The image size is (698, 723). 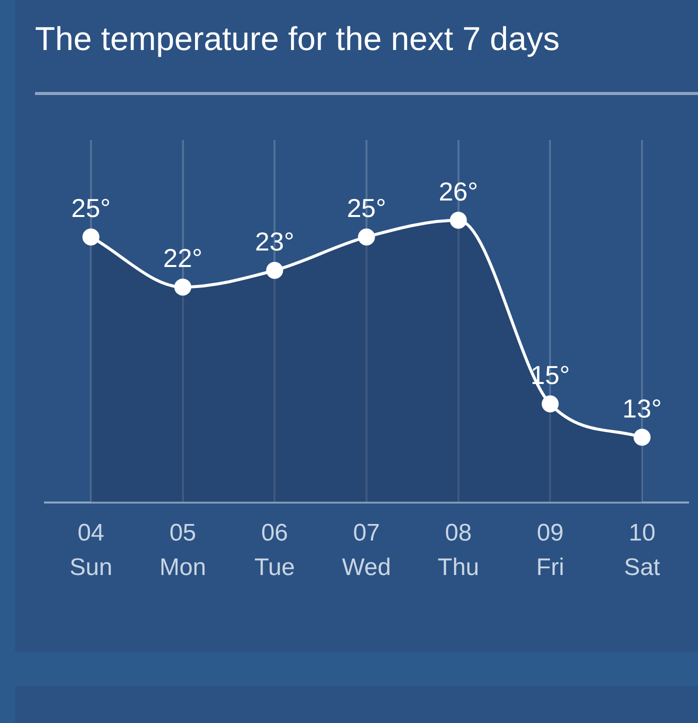 I want to click on data-label: 15°, so click(x=550, y=375).